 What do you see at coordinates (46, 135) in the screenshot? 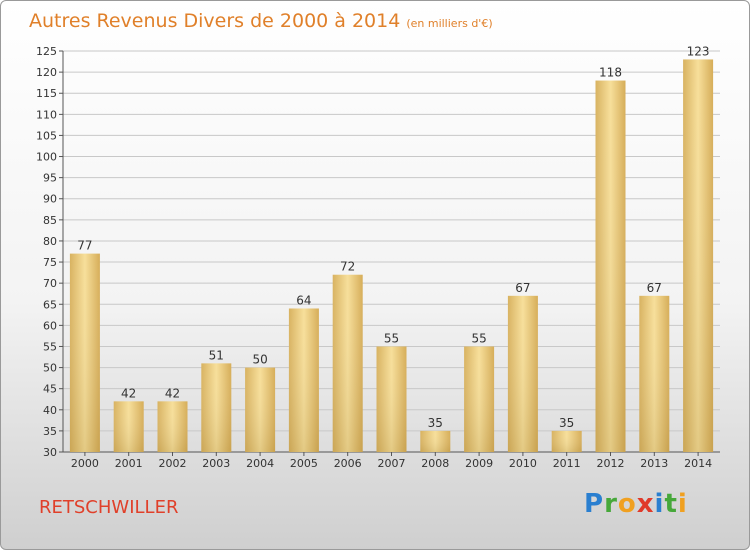
I see `y-tick-label: 105` at bounding box center [46, 135].